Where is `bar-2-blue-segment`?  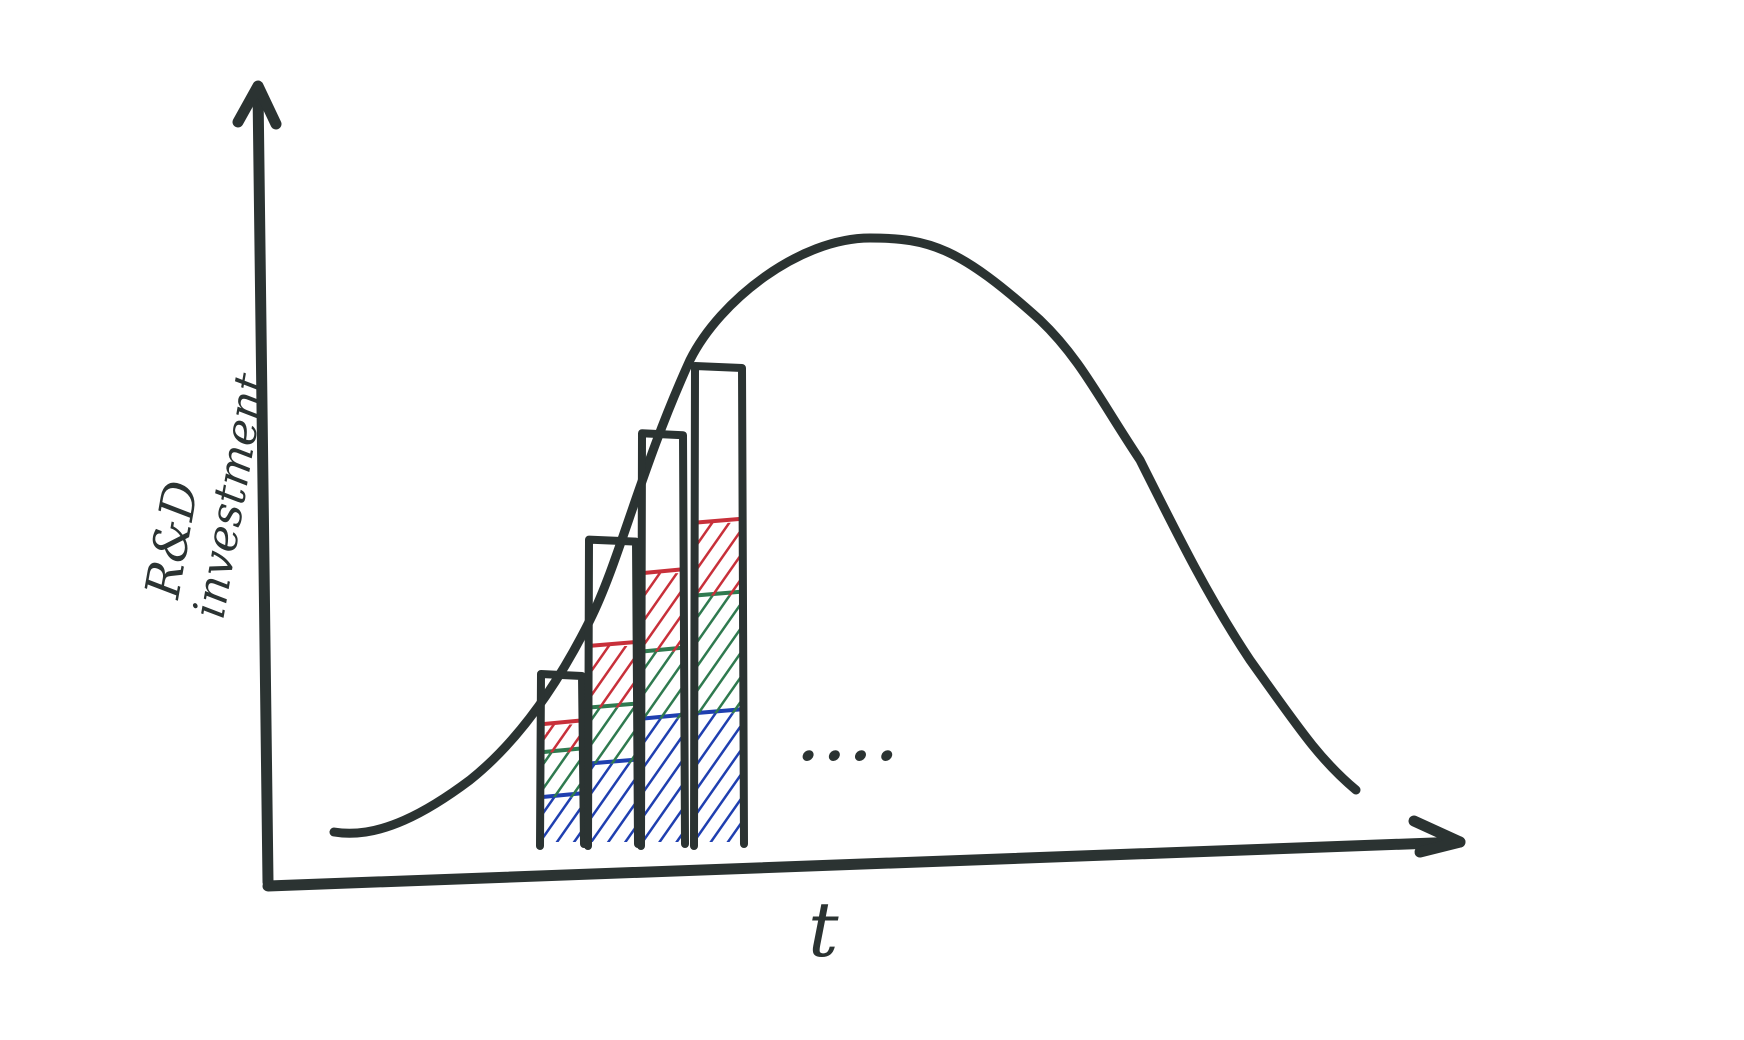
bar-2-blue-segment is located at coordinates (612, 802).